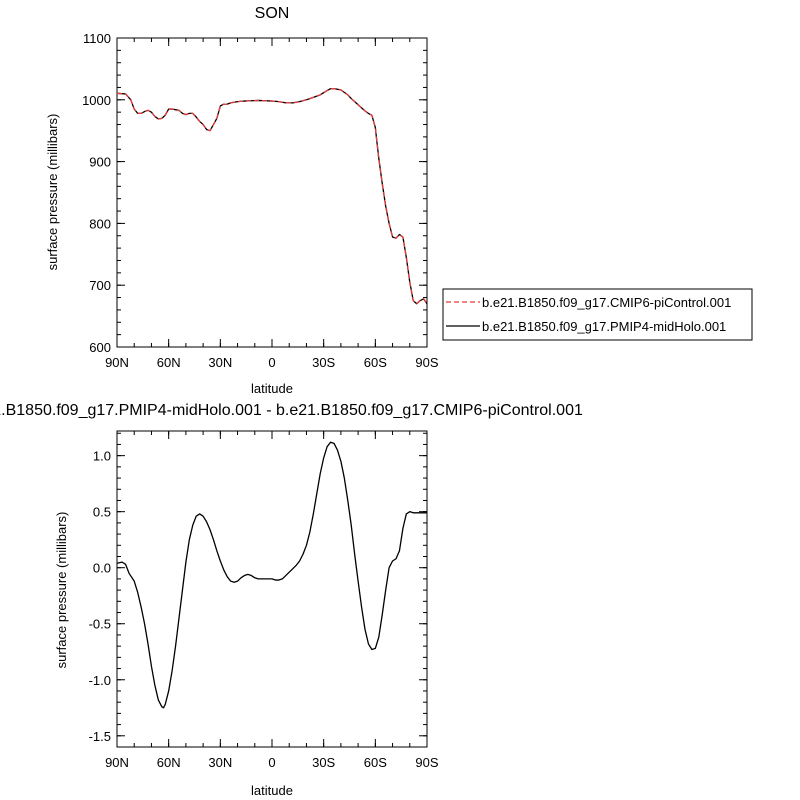 Image resolution: width=800 pixels, height=800 pixels. Describe the element at coordinates (102, 512) in the screenshot. I see `bottom-y-tick-label: 0.5` at that location.